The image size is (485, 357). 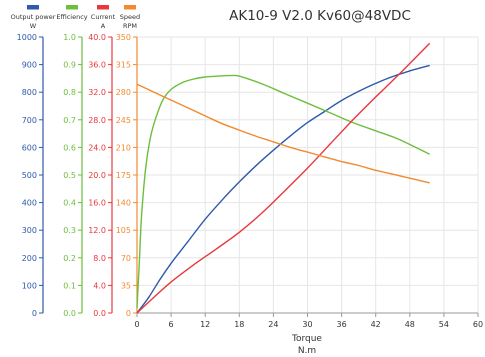 I want to click on y-tick-label: 36.0, so click(x=97, y=65).